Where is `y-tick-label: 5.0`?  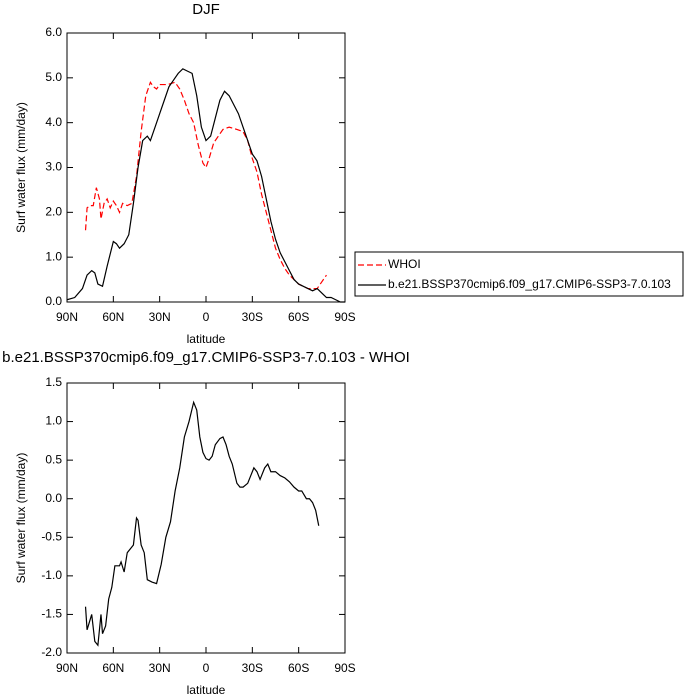
y-tick-label: 5.0 is located at coordinates (53, 77).